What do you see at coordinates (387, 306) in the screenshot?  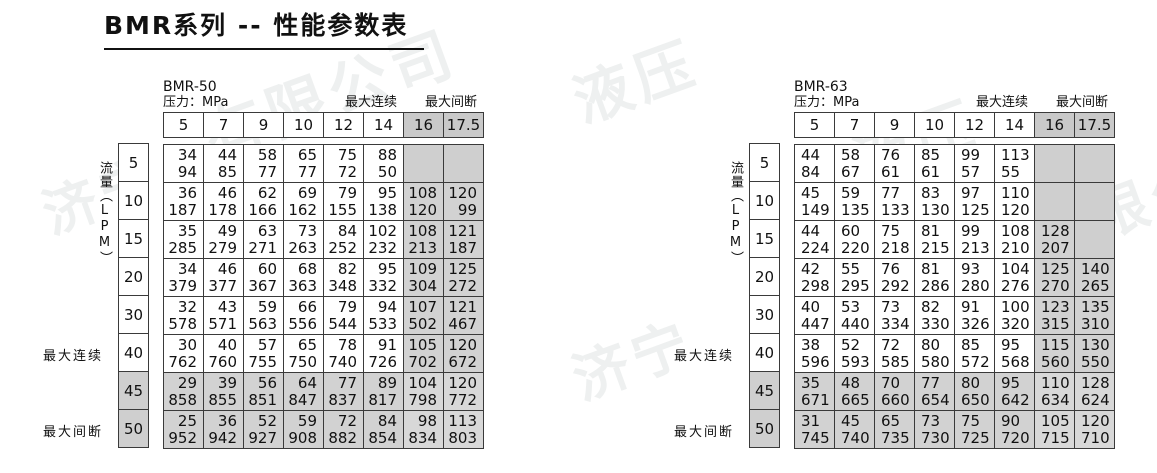 I see `cell-torque-value: 94` at bounding box center [387, 306].